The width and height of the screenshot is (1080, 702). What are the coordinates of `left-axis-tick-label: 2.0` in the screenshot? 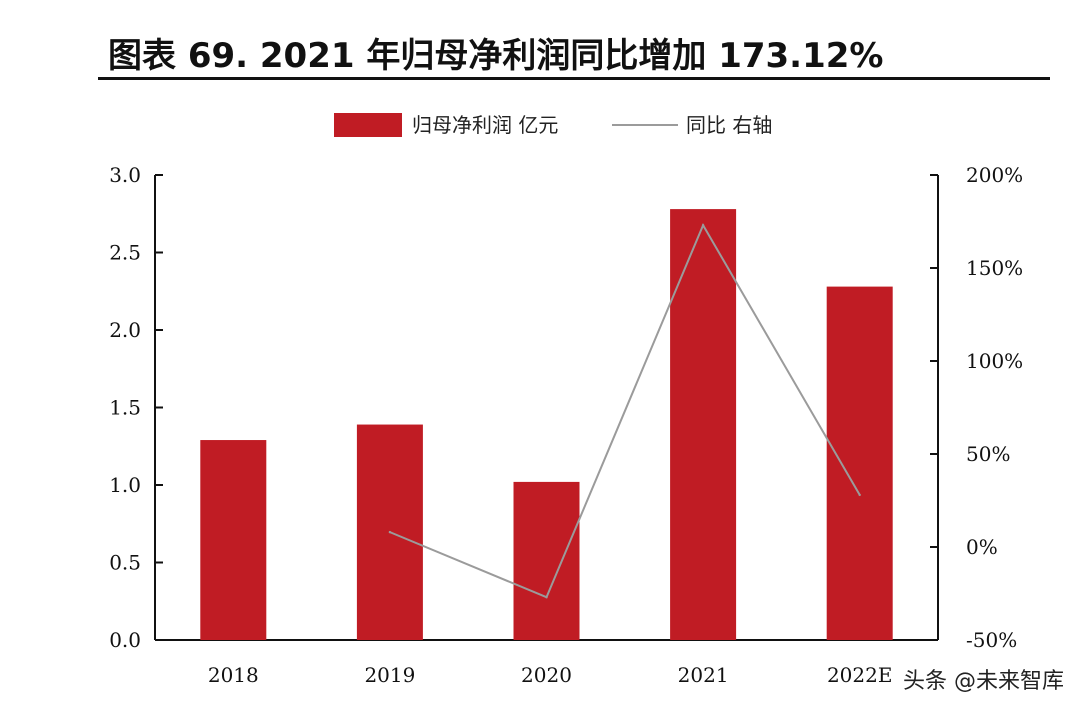 It's located at (125, 330).